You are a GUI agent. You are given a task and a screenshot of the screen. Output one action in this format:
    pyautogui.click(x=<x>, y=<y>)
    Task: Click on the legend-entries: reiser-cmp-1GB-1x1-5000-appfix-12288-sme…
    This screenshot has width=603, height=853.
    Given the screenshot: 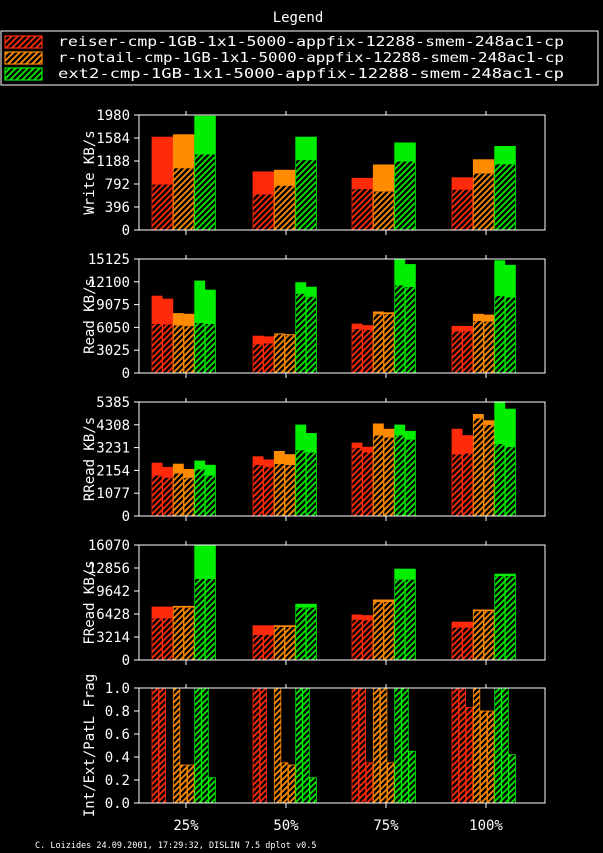 What is the action you would take?
    pyautogui.click(x=284, y=58)
    